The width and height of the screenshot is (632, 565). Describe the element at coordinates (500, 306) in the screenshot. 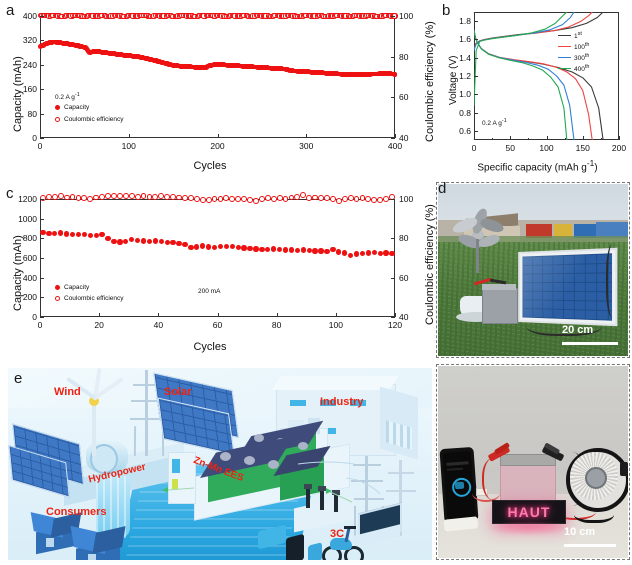

I see `battery-pack` at that location.